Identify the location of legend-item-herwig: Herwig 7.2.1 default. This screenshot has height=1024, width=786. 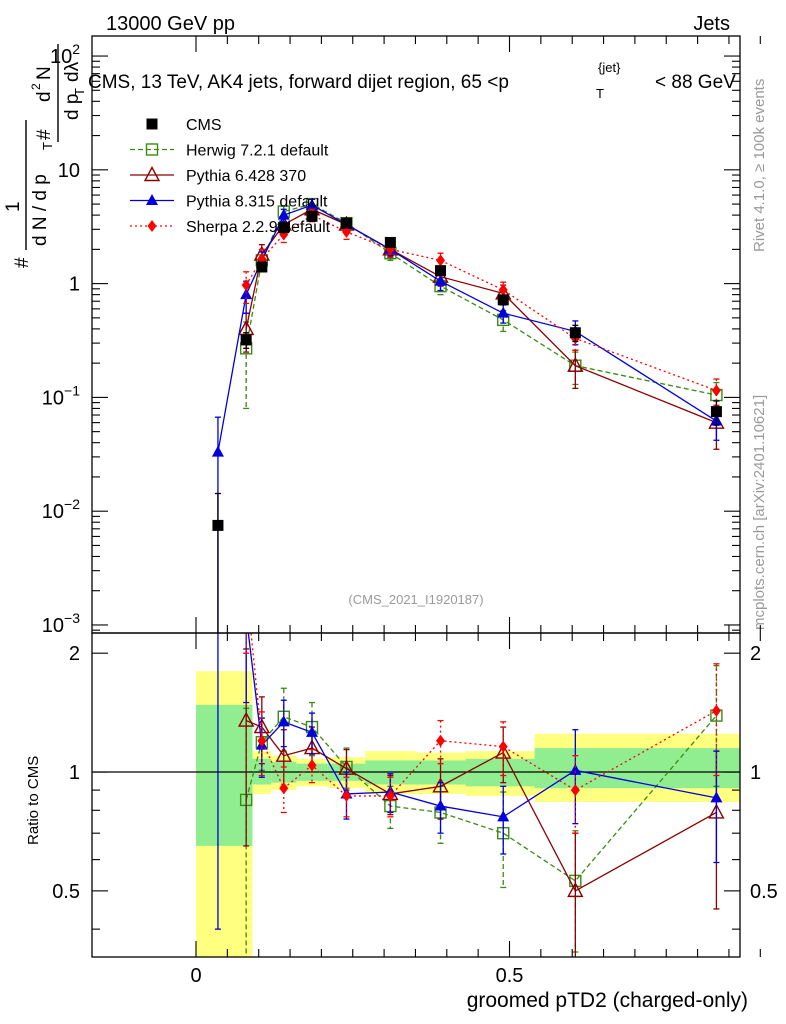
(229, 151).